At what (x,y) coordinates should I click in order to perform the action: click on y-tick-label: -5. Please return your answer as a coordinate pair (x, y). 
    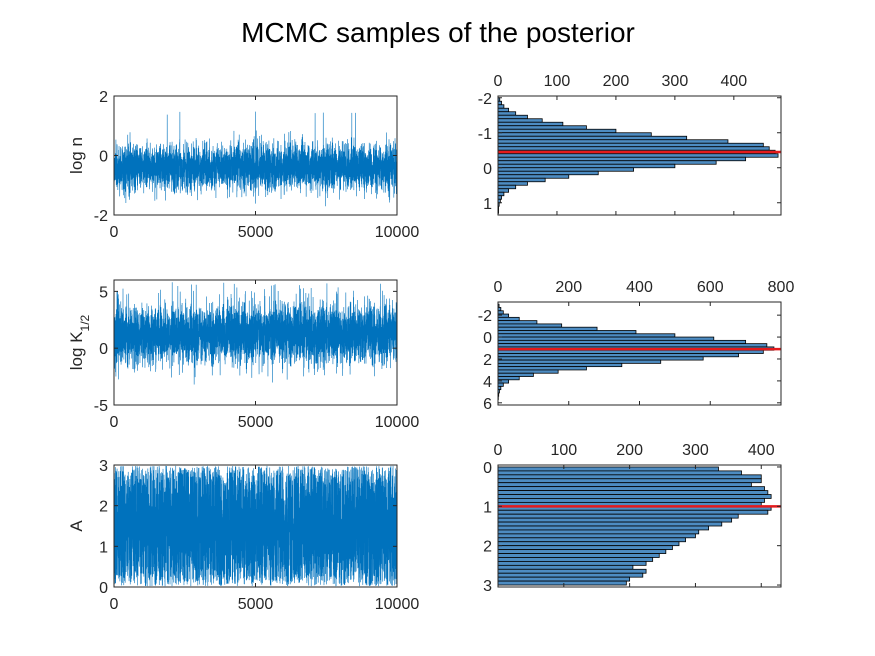
    Looking at the image, I should click on (101, 406).